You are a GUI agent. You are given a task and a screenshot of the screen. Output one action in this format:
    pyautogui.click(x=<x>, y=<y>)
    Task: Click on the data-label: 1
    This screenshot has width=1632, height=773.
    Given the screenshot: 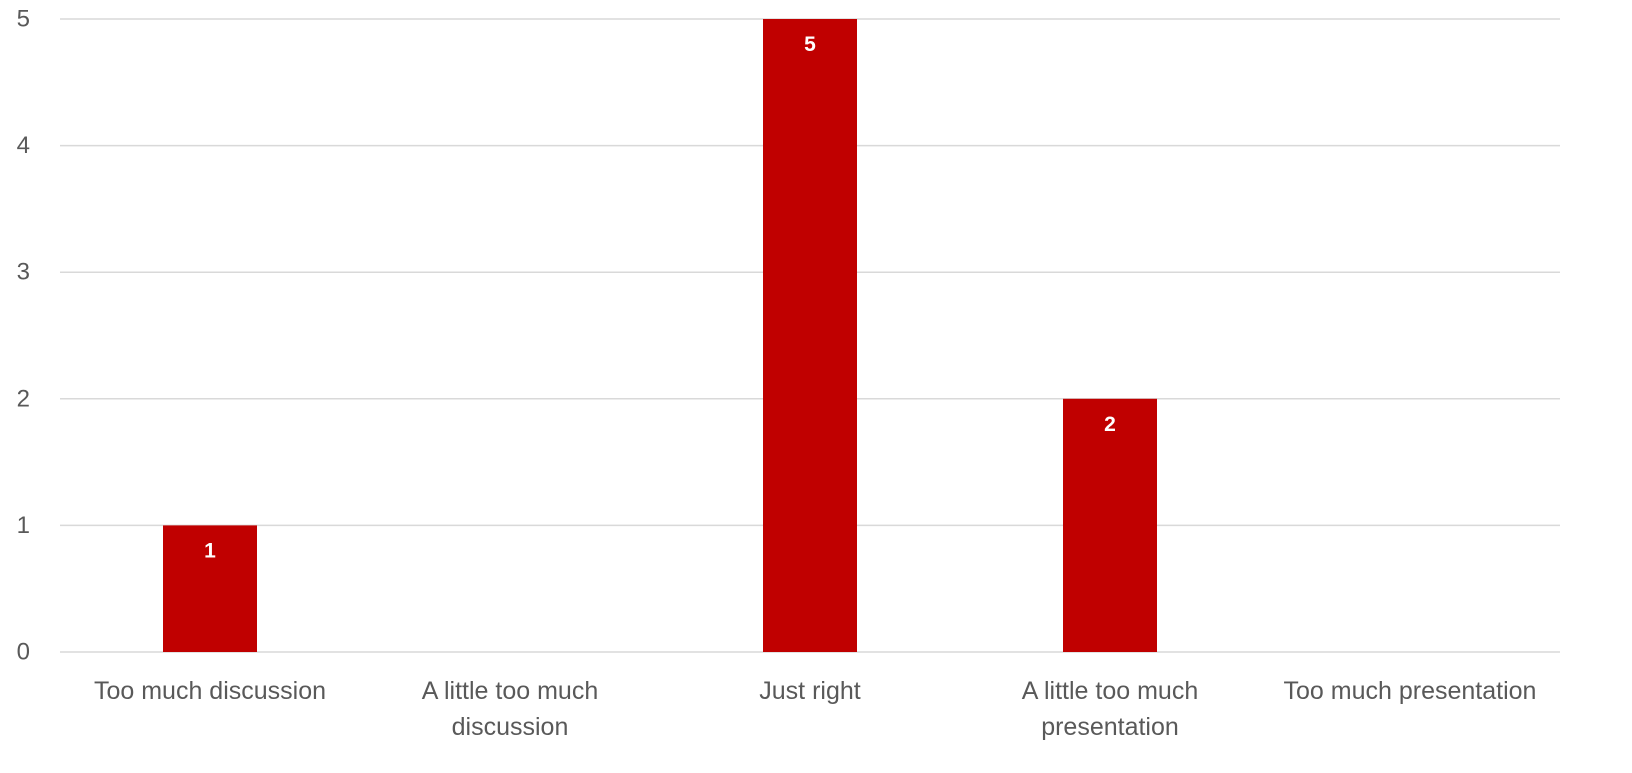 What is the action you would take?
    pyautogui.click(x=210, y=550)
    